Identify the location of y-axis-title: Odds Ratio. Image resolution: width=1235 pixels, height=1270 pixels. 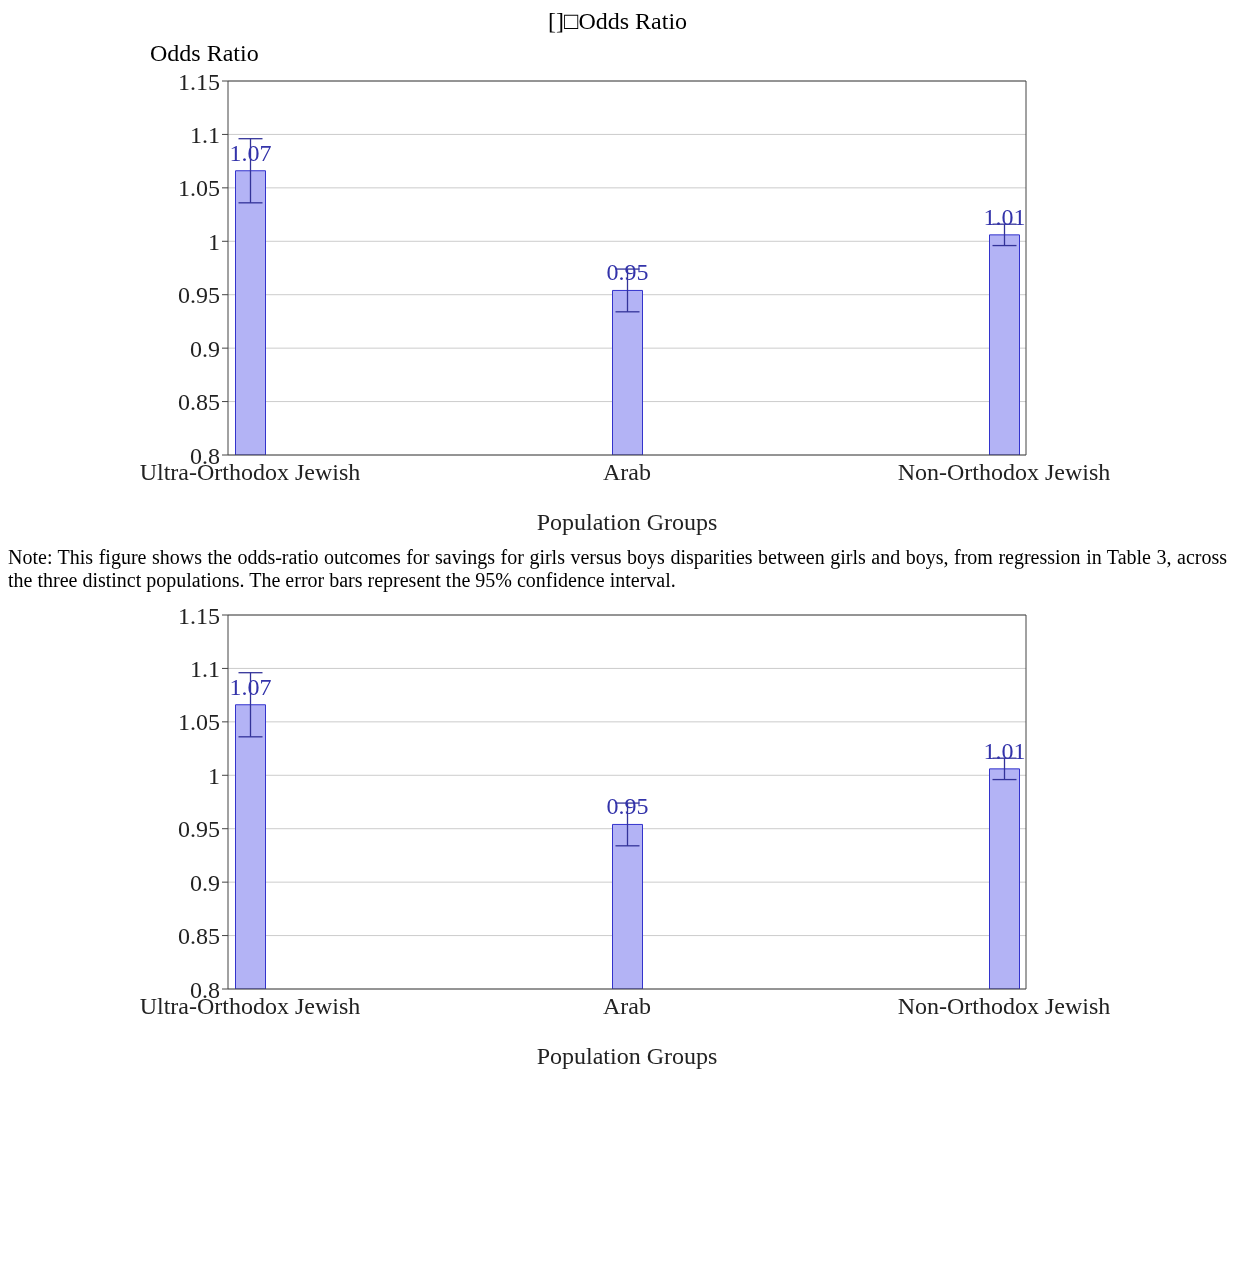
(205, 54).